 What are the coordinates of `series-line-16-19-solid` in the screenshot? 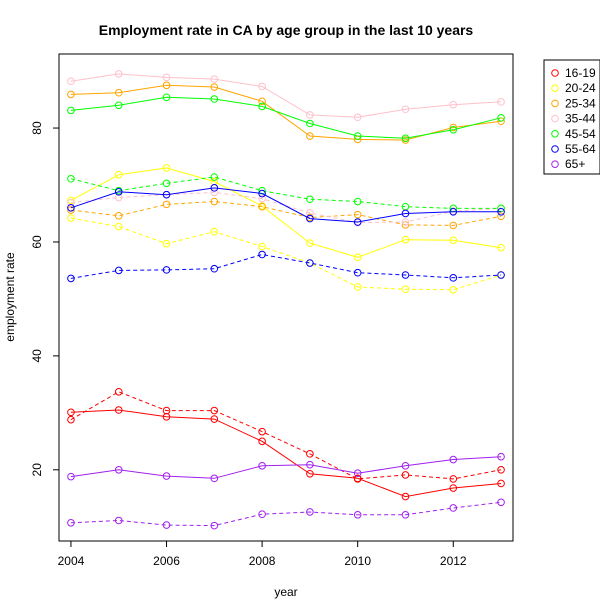 It's located at (286, 453).